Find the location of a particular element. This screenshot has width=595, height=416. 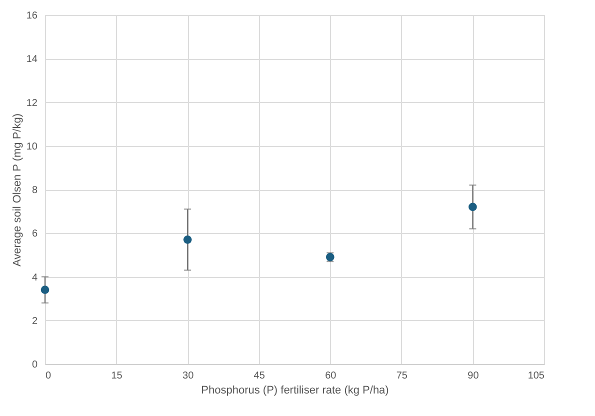

y-tick-label: 4 is located at coordinates (35, 278).